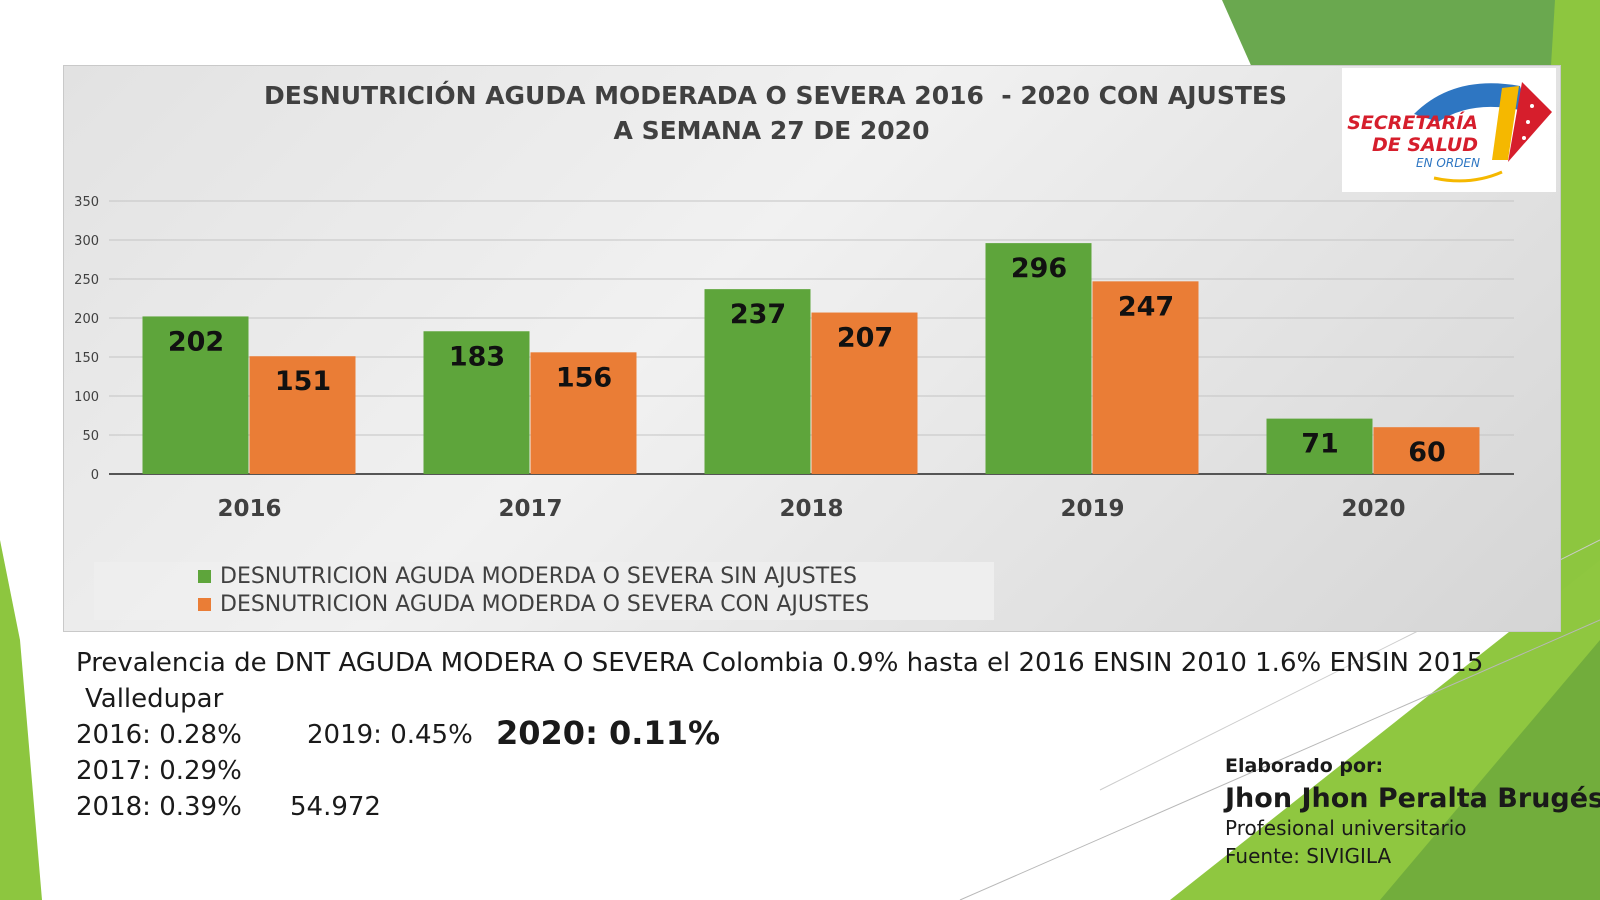  I want to click on x-tick-label: 2020, so click(1373, 509).